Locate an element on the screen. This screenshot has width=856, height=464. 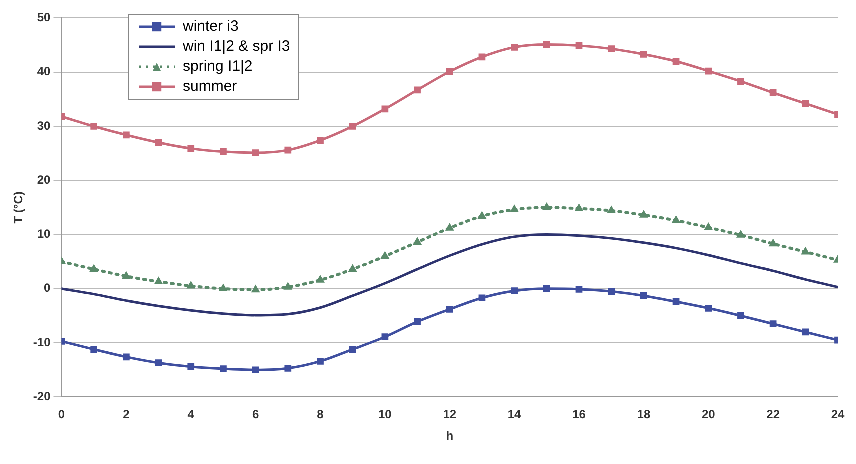
x-tick-label: 24 is located at coordinates (838, 415).